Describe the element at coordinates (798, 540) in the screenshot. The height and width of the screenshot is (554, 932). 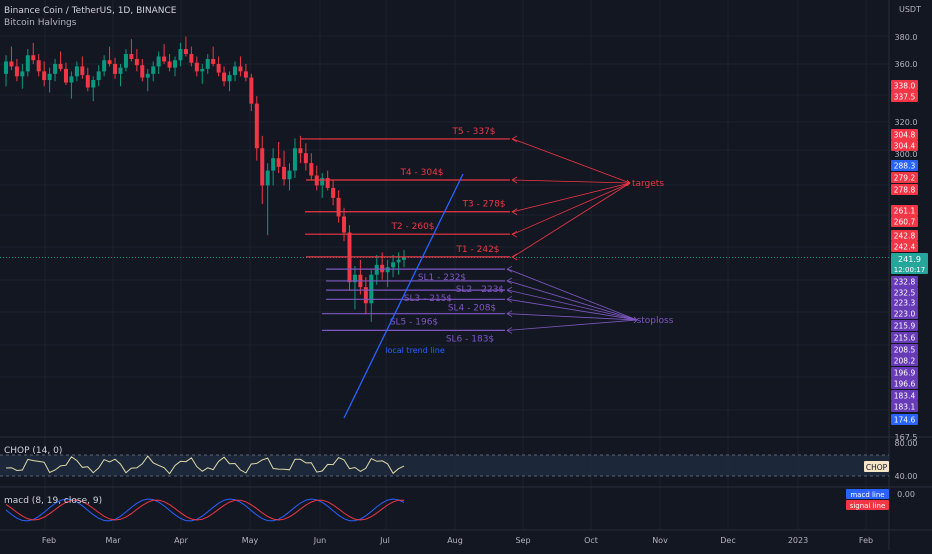
I see `time-tick: 2023` at that location.